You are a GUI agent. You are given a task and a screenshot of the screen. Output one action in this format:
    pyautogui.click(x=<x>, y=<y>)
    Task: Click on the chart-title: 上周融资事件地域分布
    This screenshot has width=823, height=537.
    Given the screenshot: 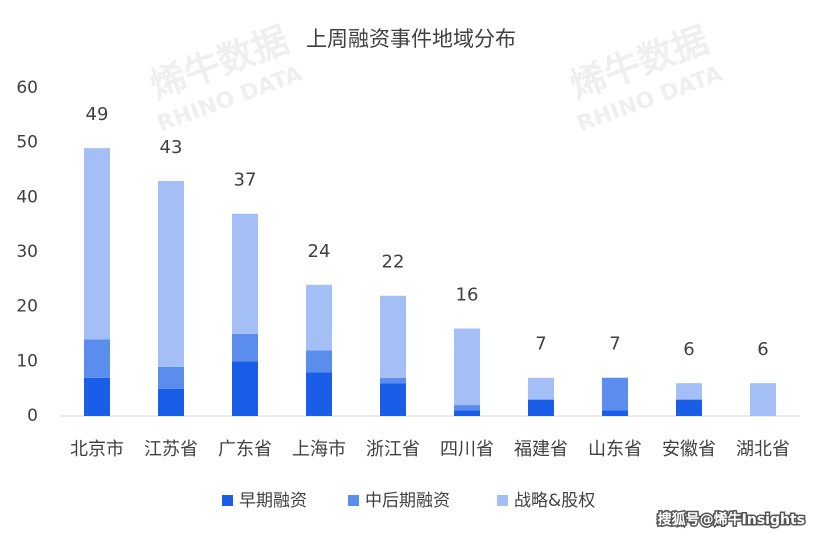 What is the action you would take?
    pyautogui.click(x=411, y=39)
    